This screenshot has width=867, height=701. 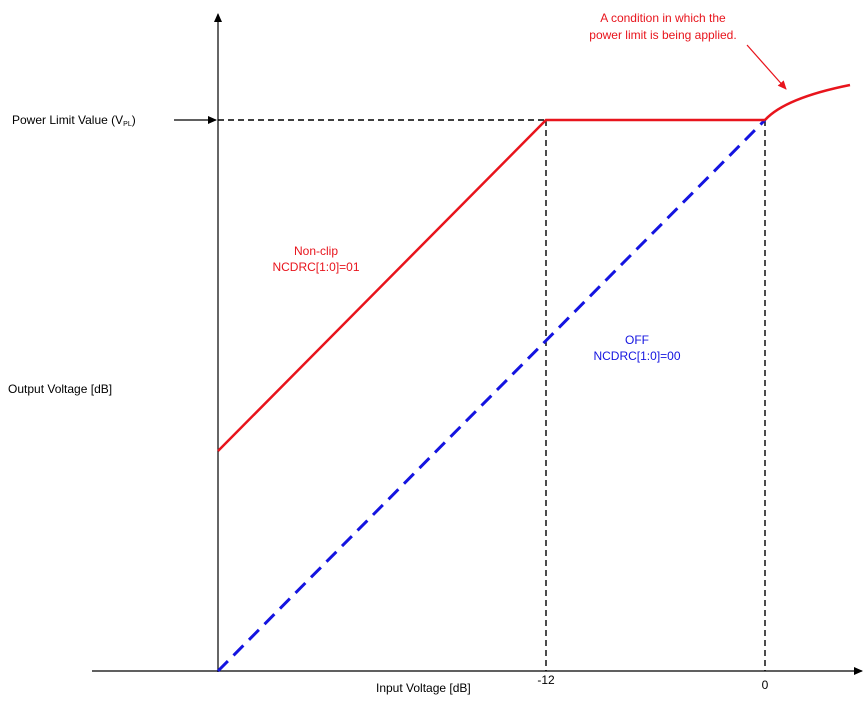 What do you see at coordinates (546, 680) in the screenshot?
I see `x-tick-minus12: -12` at bounding box center [546, 680].